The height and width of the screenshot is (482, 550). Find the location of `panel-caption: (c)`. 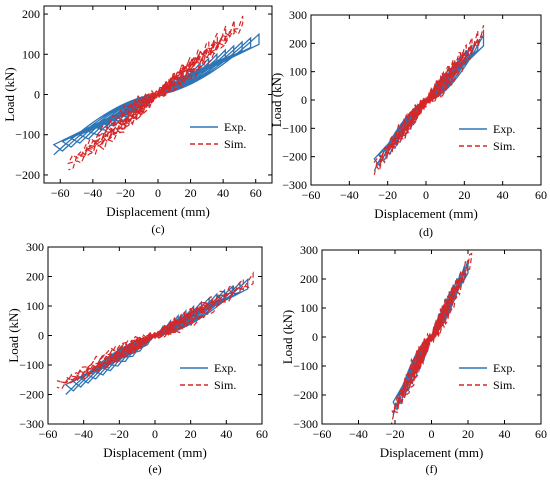

panel-caption: (c) is located at coordinates (157, 229).